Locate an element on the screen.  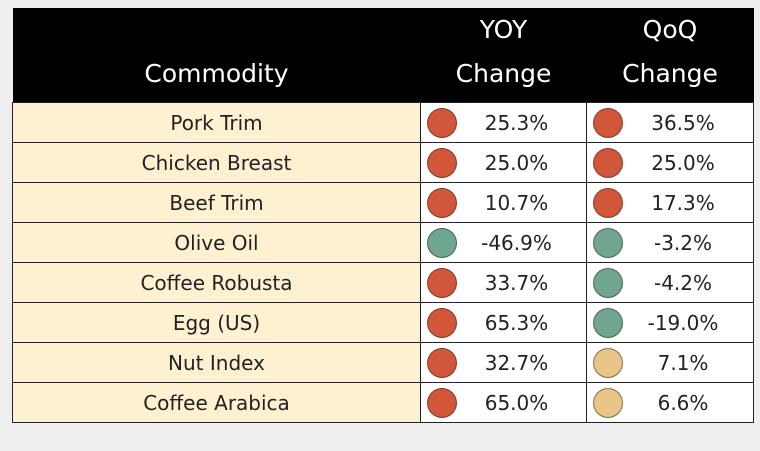
yoy-cell: 10.7% is located at coordinates (503, 202).